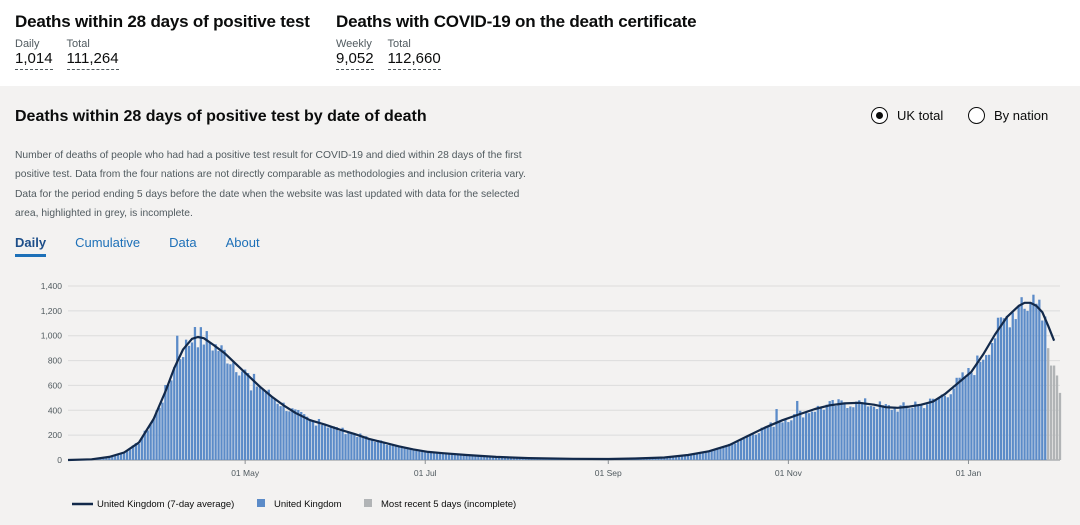  What do you see at coordinates (355, 60) in the screenshot?
I see `metric-value: 9,052` at bounding box center [355, 60].